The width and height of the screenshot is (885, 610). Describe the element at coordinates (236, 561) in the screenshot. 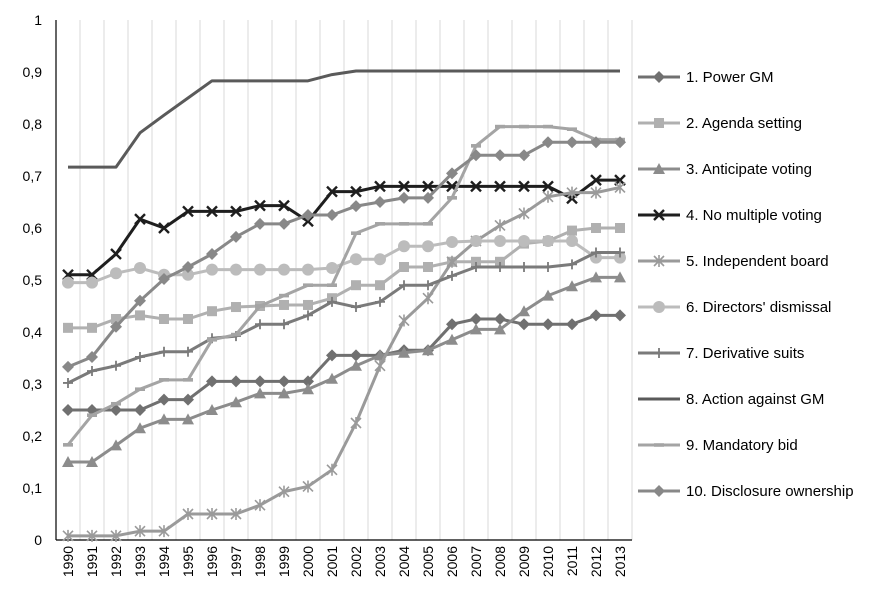

I see `x-tick-label: 1997` at that location.